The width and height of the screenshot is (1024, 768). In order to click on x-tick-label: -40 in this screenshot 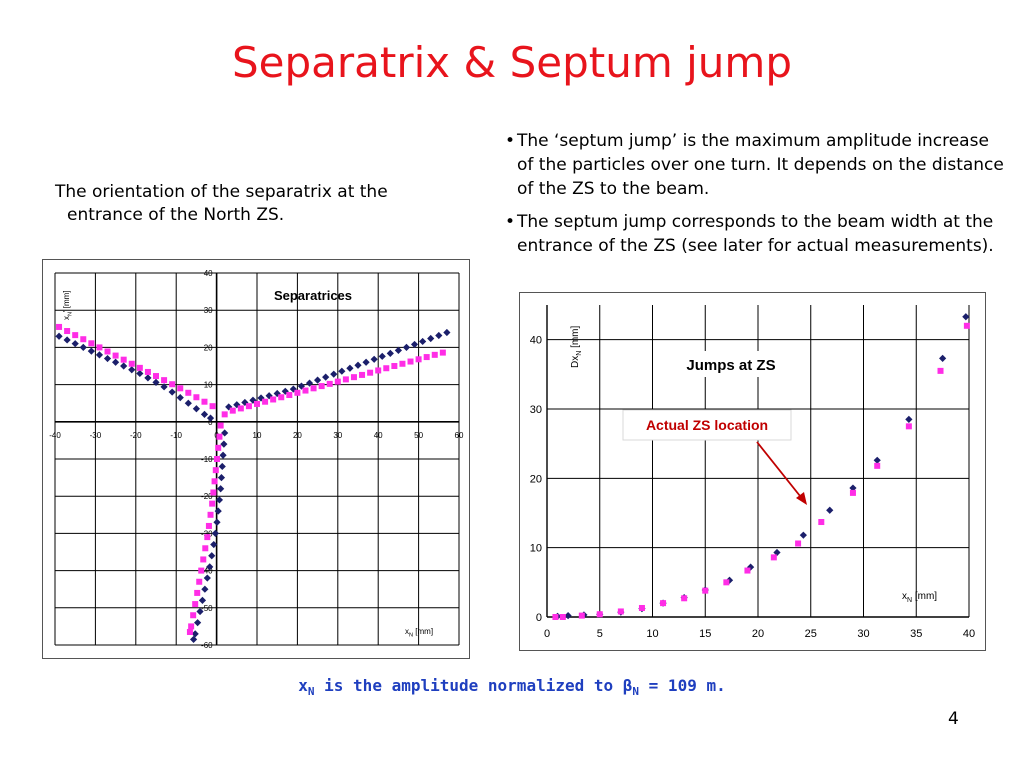, I will do `click(55, 435)`.